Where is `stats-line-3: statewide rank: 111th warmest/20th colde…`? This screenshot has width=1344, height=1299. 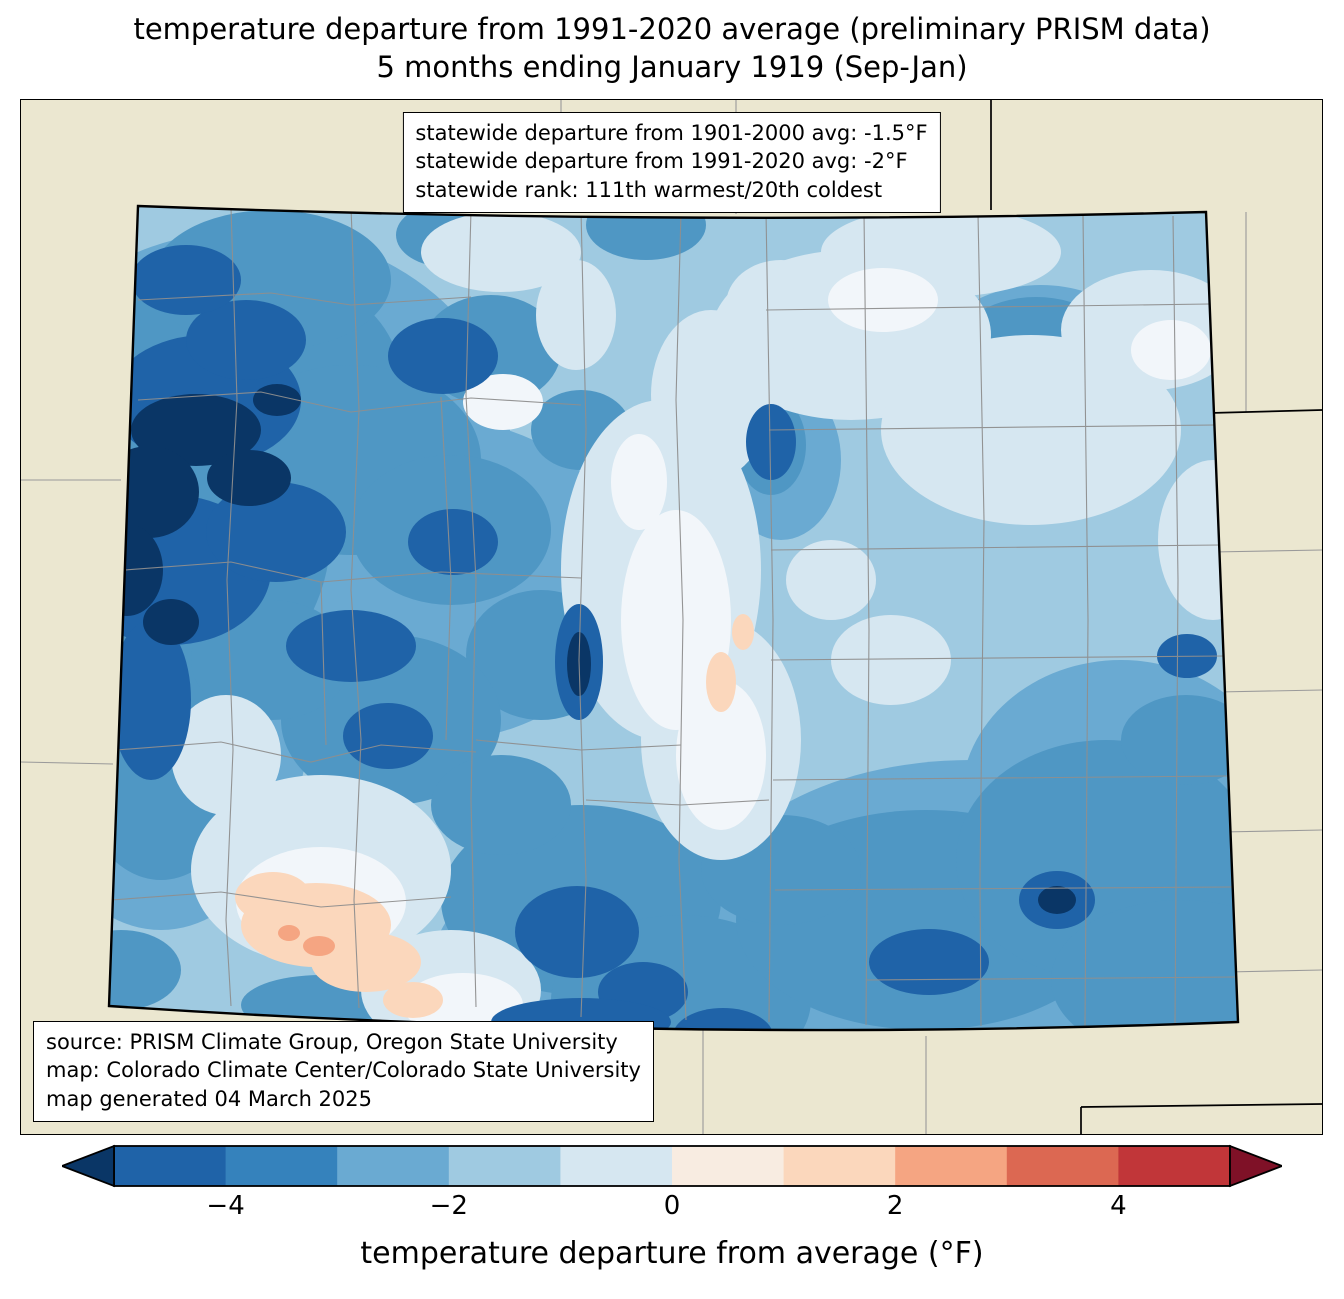
stats-line-3: statewide rank: 111th warmest/20th colde… is located at coordinates (649, 189).